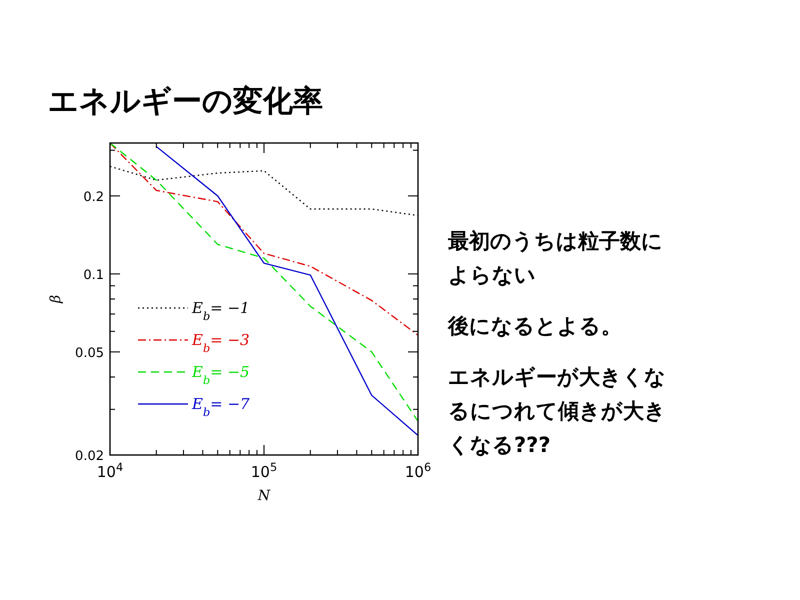  What do you see at coordinates (89, 353) in the screenshot?
I see `y-tick-label: 0.05` at bounding box center [89, 353].